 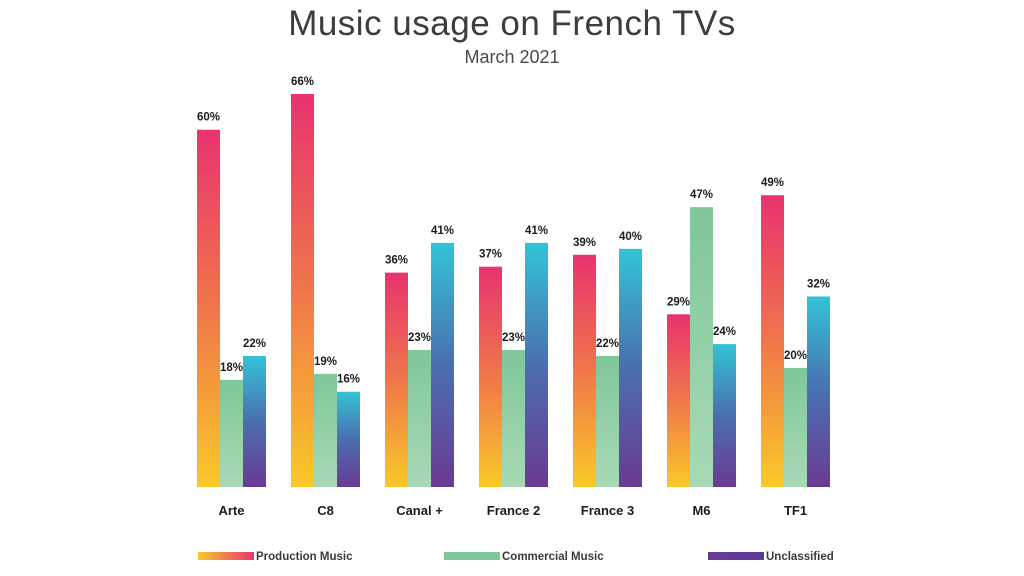 What do you see at coordinates (302, 82) in the screenshot?
I see `value-label-production-1: 66%` at bounding box center [302, 82].